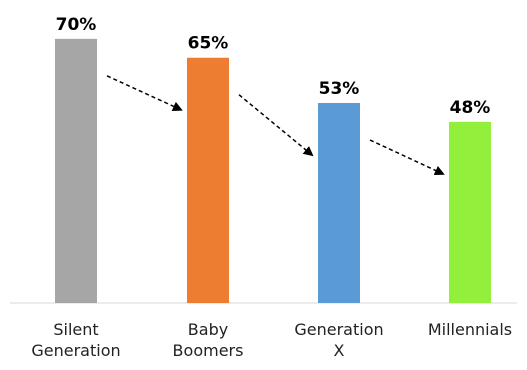  I want to click on category-label-0: Silent Generation, so click(75, 340).